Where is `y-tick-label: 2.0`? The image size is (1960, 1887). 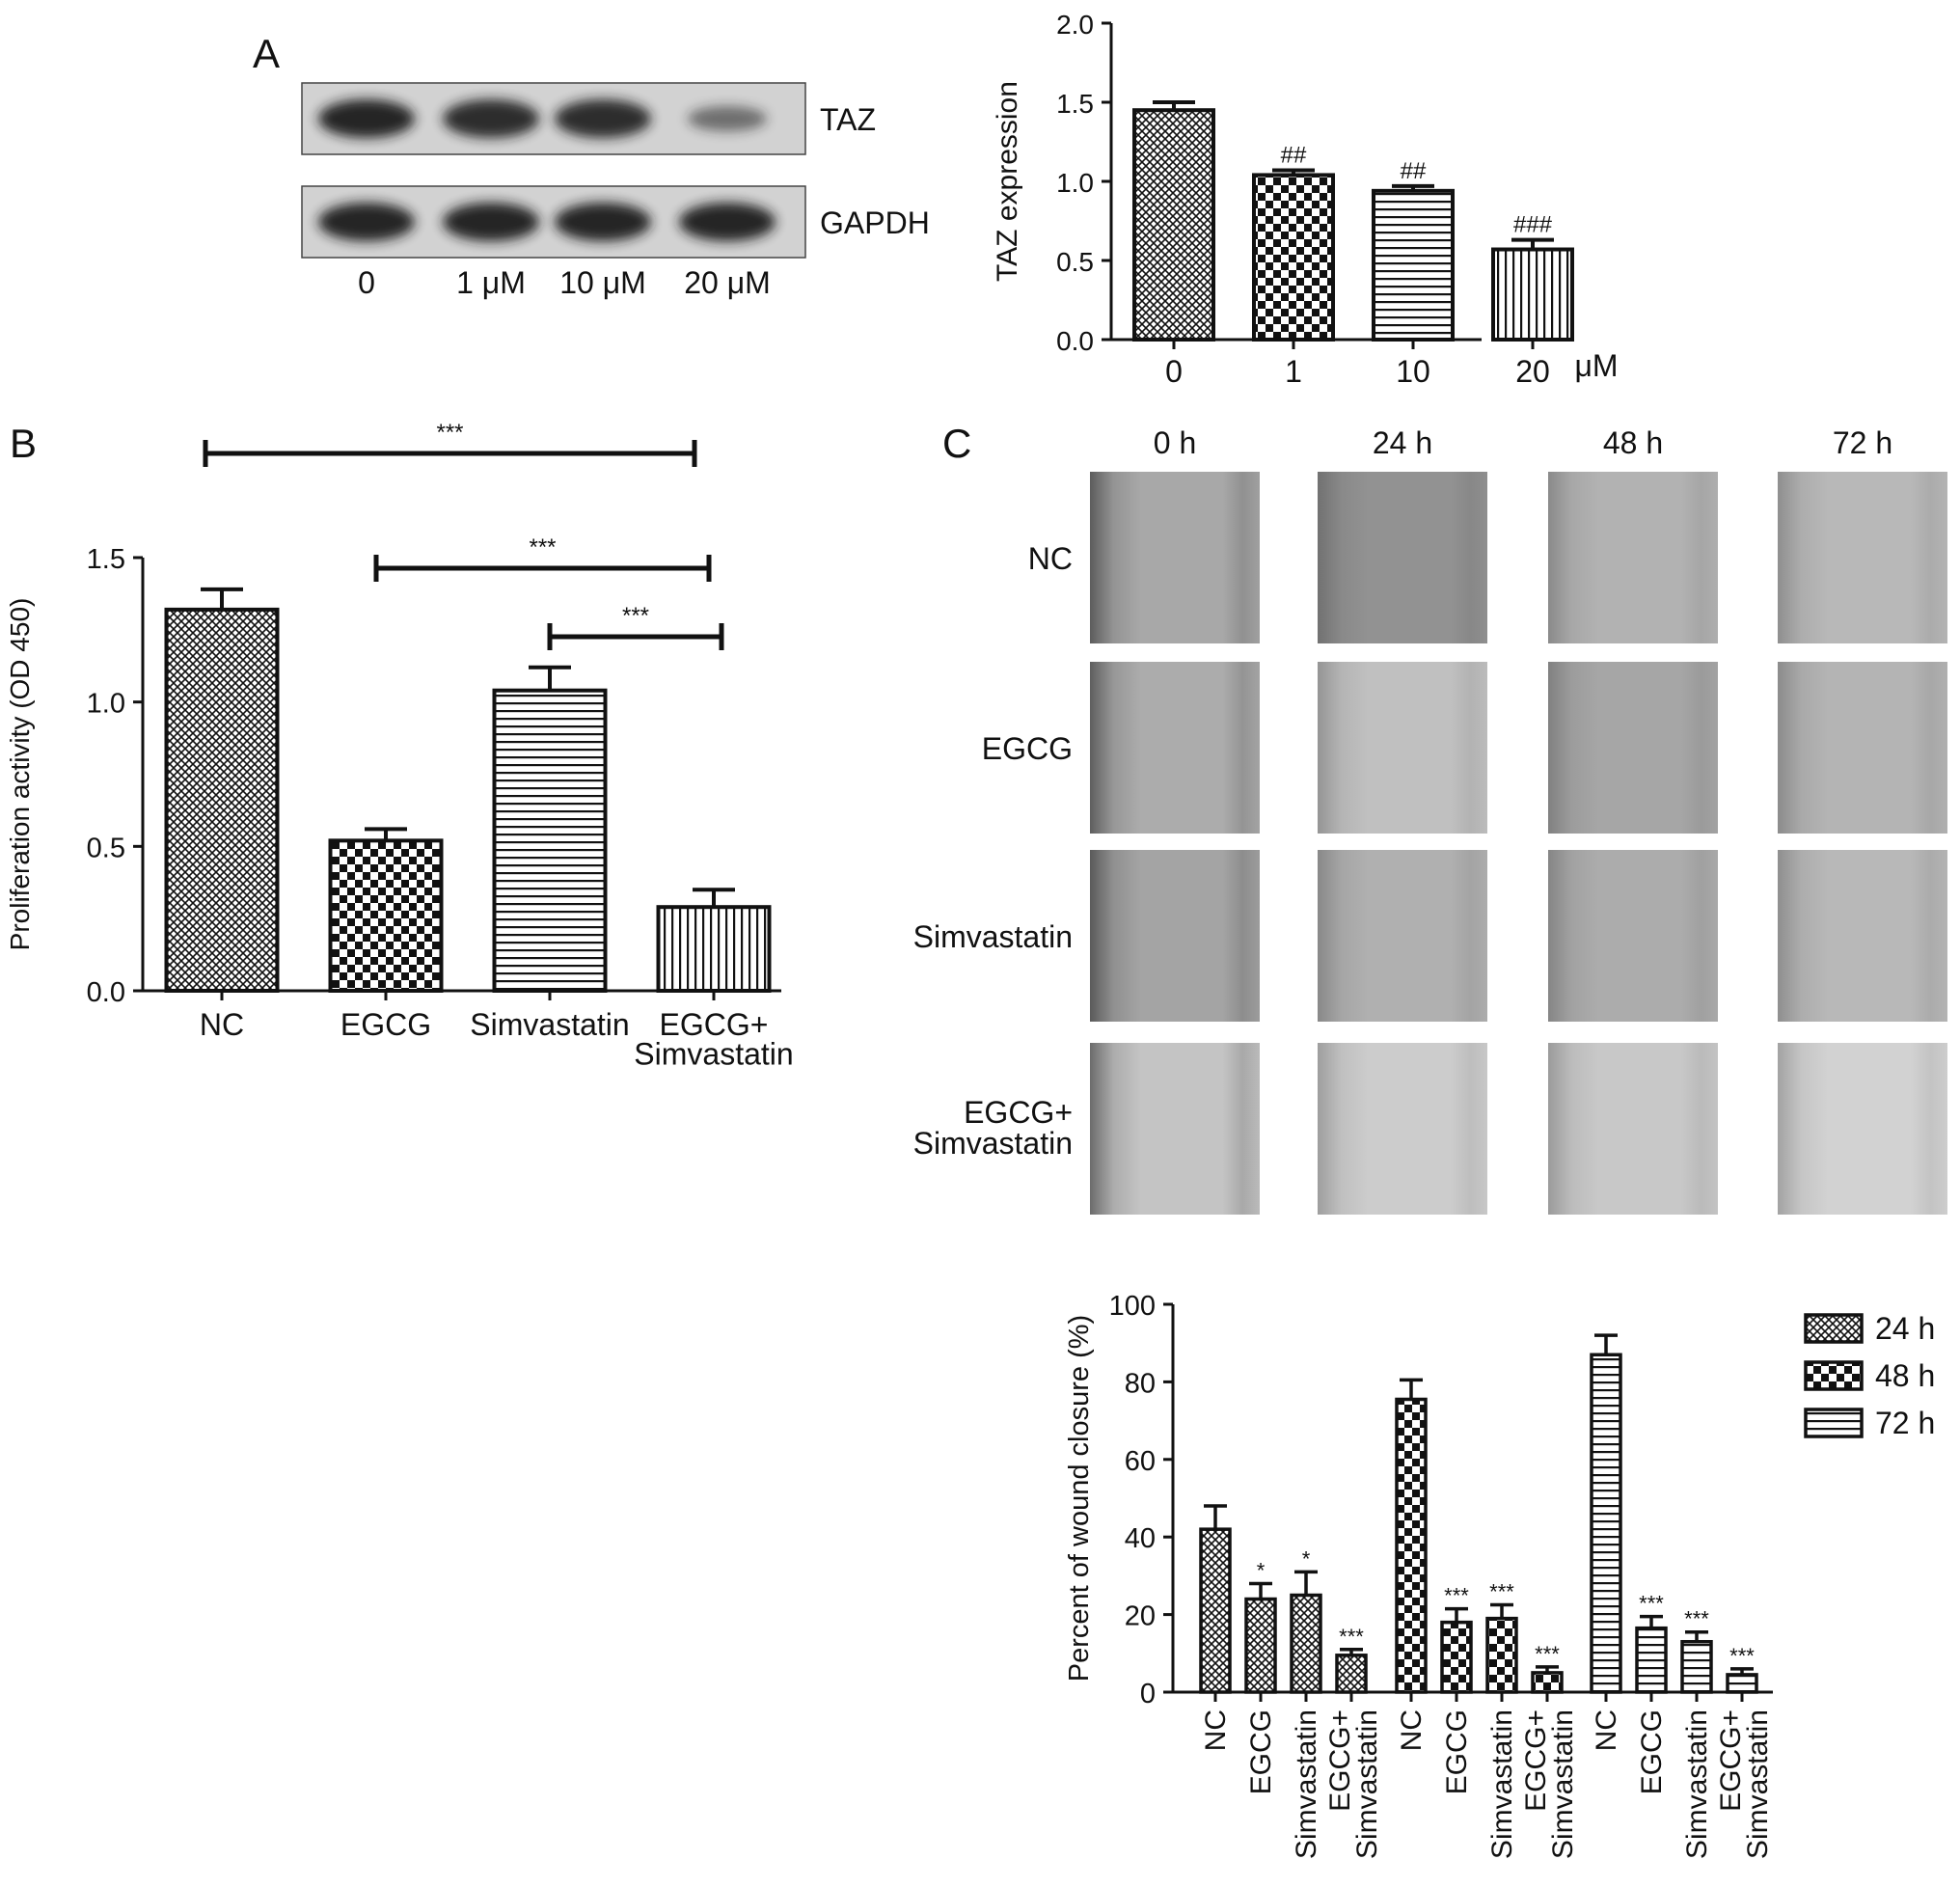
y-tick-label: 2.0 is located at coordinates (1075, 25).